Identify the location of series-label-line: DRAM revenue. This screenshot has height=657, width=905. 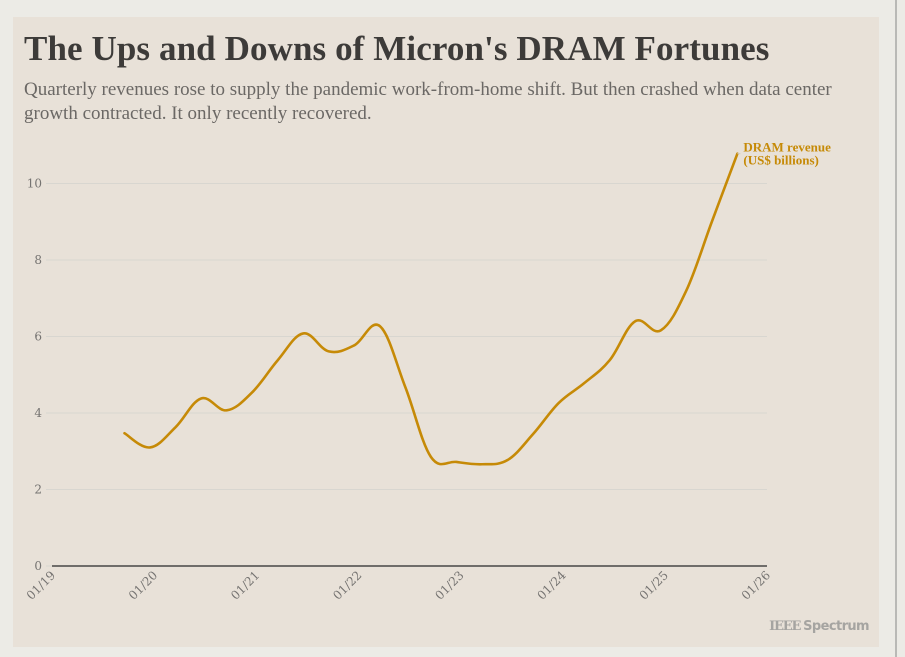
(787, 147).